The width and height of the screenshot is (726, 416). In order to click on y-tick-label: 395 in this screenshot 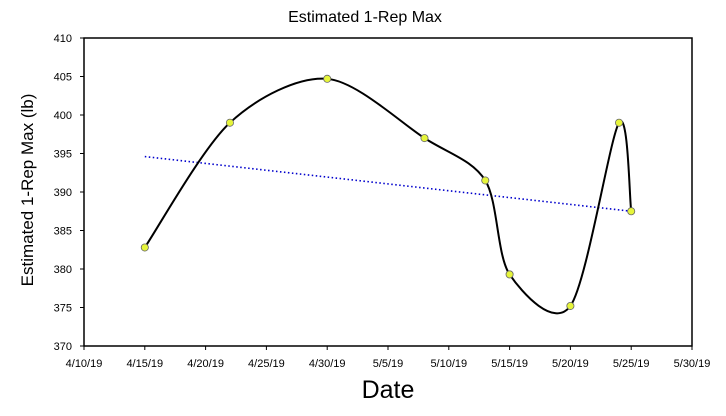, I will do `click(63, 155)`.